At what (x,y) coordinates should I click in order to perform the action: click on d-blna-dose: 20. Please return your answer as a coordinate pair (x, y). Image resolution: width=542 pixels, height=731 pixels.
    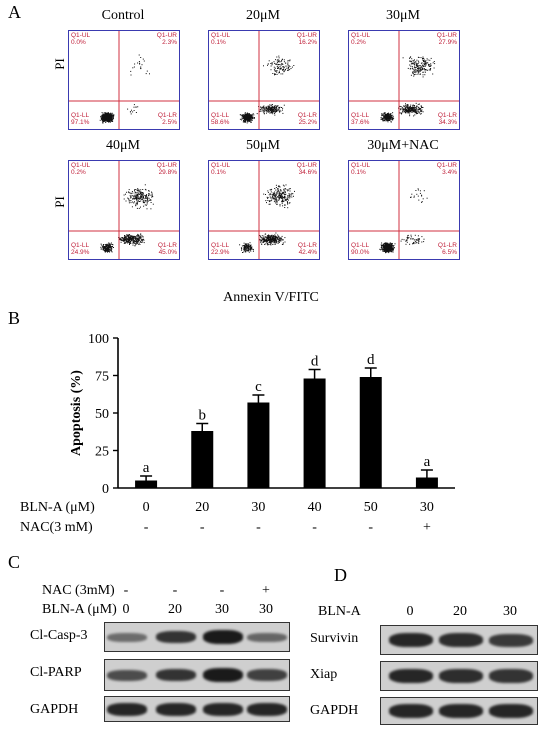
    Looking at the image, I should click on (460, 611).